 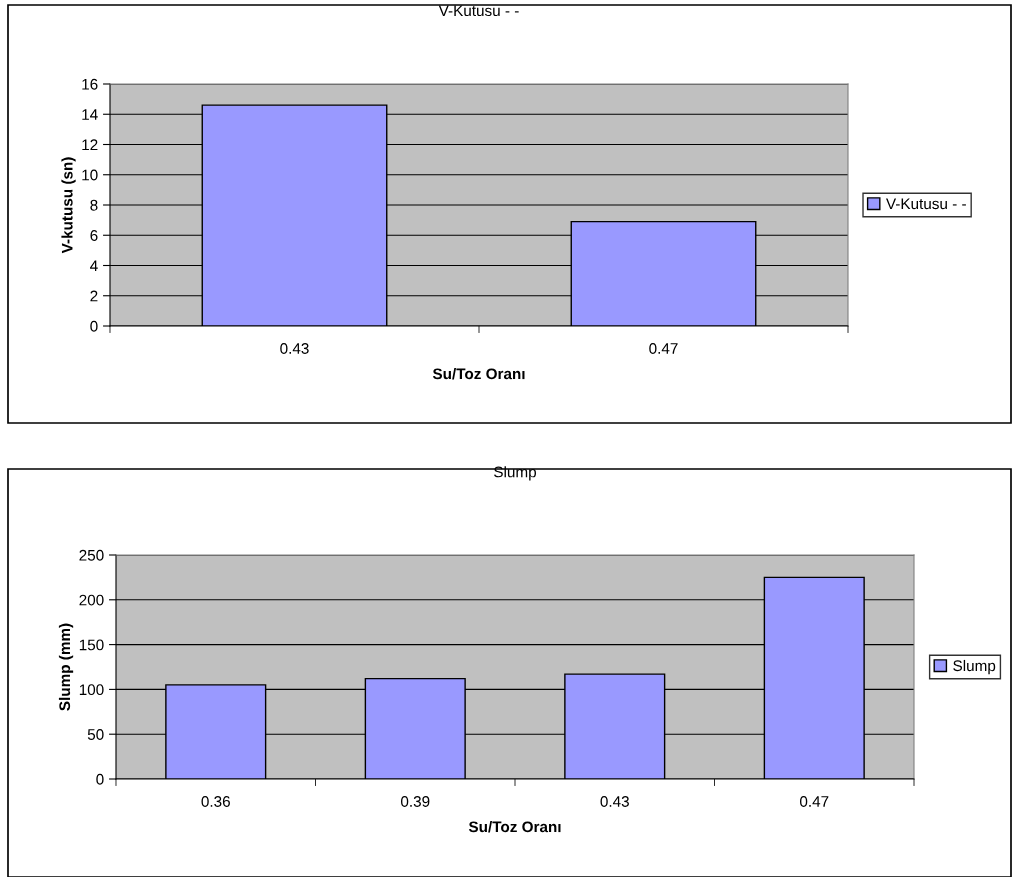 What do you see at coordinates (90, 145) in the screenshot?
I see `y-tick-label: 12` at bounding box center [90, 145].